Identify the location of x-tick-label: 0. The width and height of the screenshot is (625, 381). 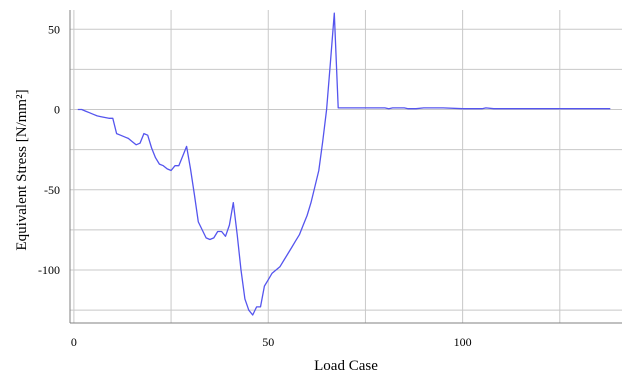
(74, 342).